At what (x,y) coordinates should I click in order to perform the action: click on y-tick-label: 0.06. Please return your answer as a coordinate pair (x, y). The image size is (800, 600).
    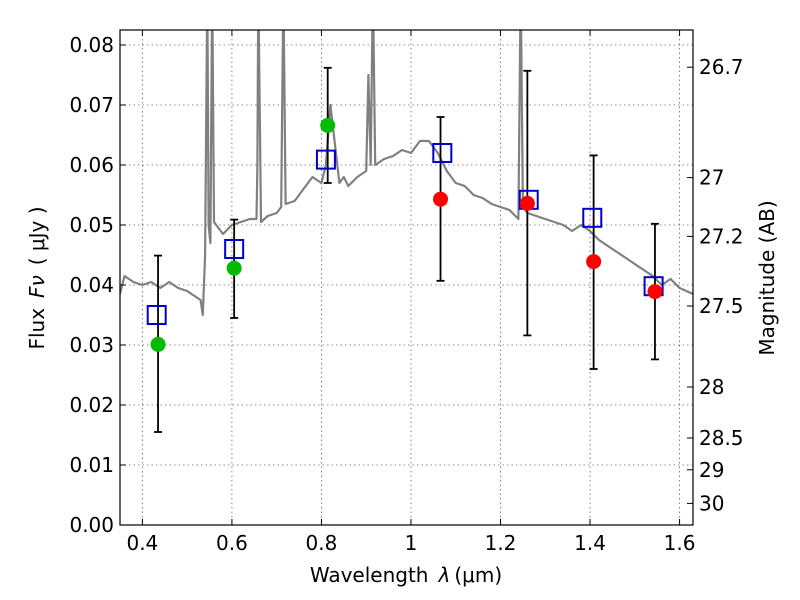
    Looking at the image, I should click on (91, 165).